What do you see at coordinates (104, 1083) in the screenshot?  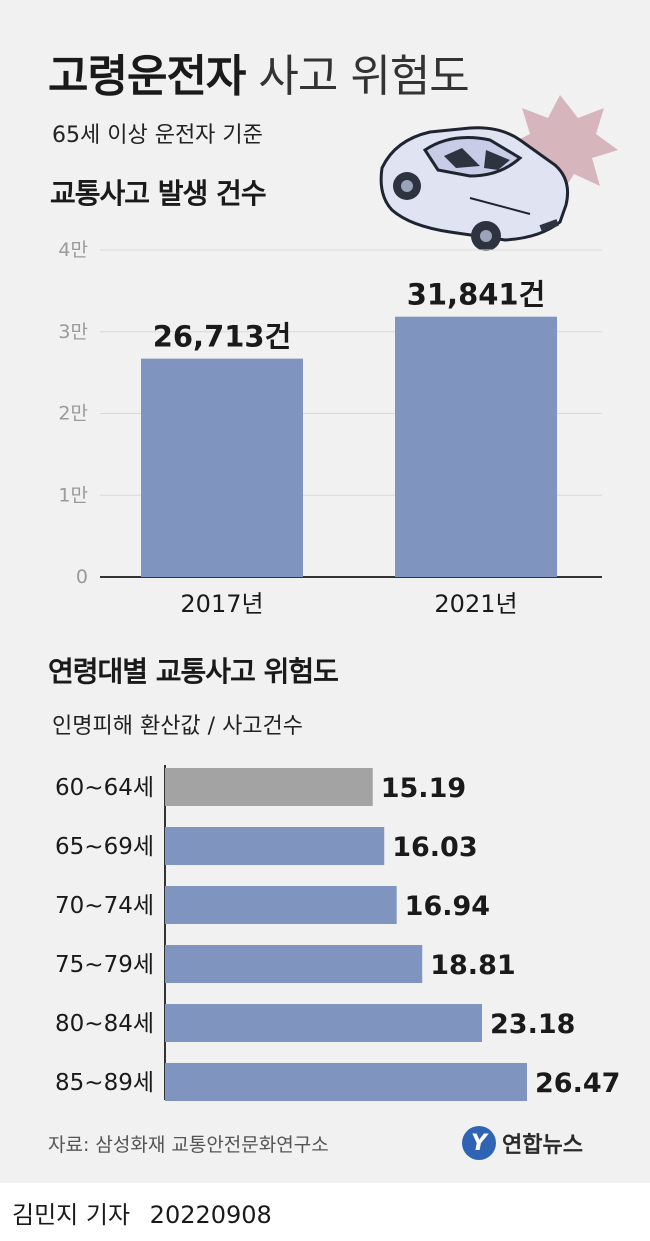 I see `category-label: 85~89세` at bounding box center [104, 1083].